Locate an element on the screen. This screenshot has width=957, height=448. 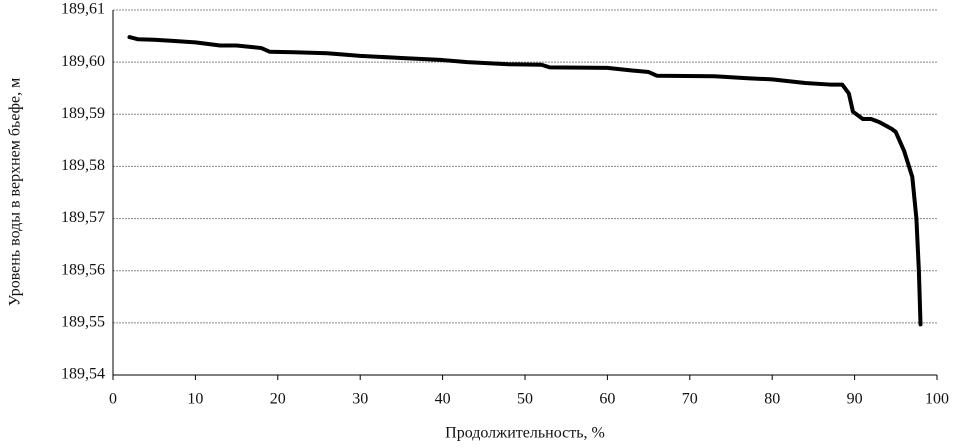
y-tick-label: 189,60 is located at coordinates (83, 61).